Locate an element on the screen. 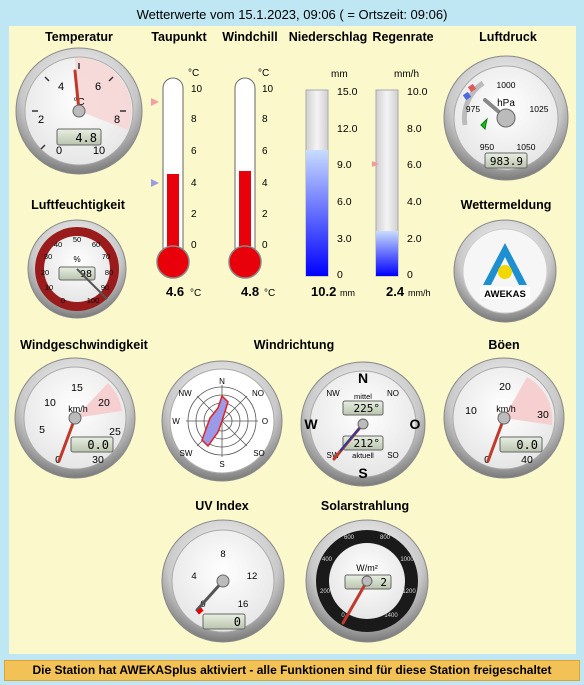 This screenshot has height=685, width=584. precip-tick-0: 0 is located at coordinates (340, 275).